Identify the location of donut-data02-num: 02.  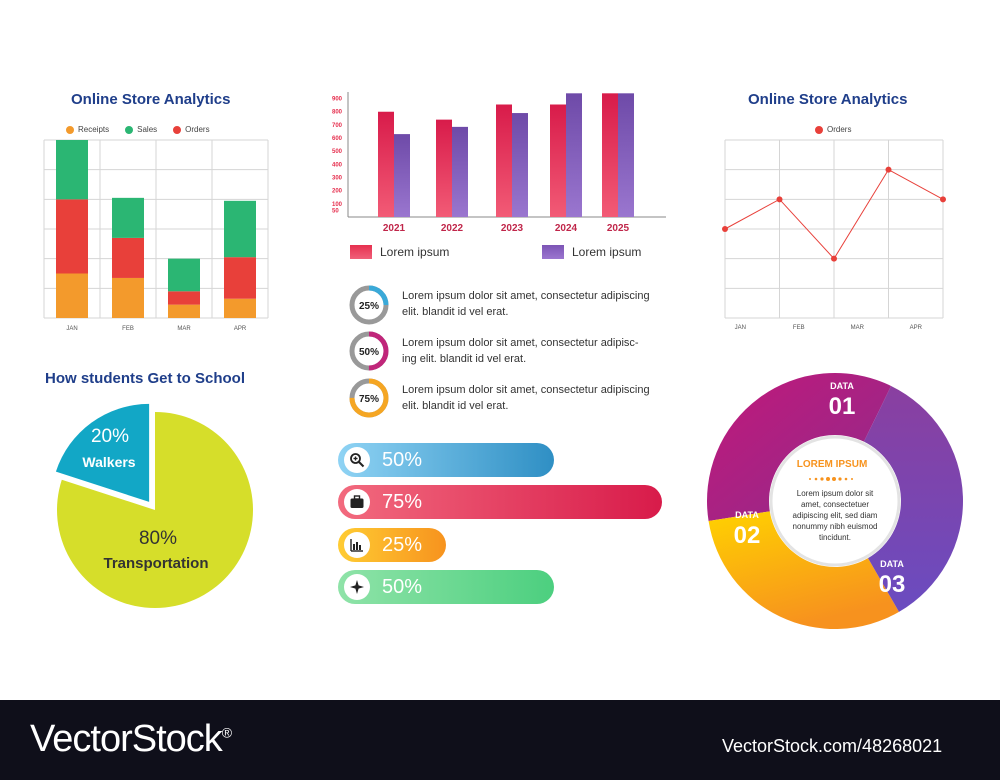
(747, 535).